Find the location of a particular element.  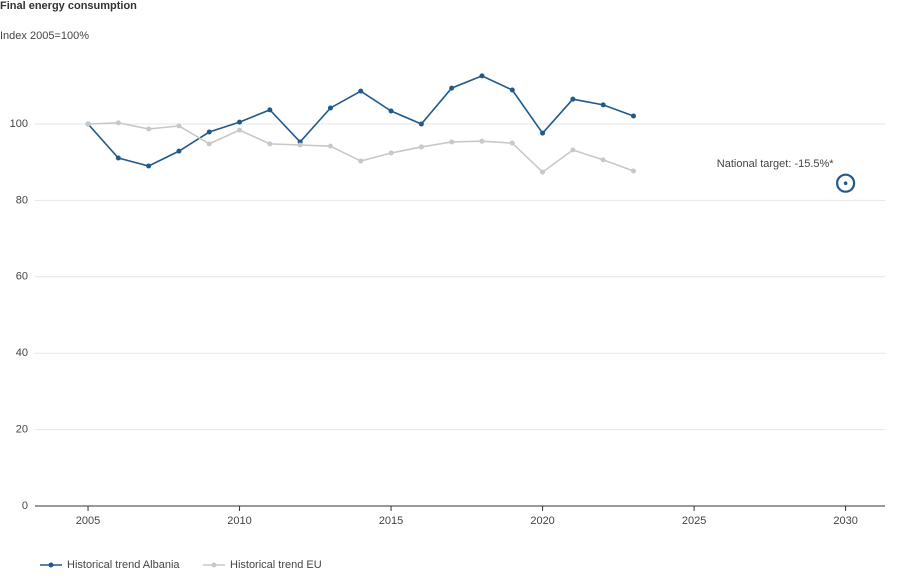

x-tick-label: 2010 is located at coordinates (239, 521).